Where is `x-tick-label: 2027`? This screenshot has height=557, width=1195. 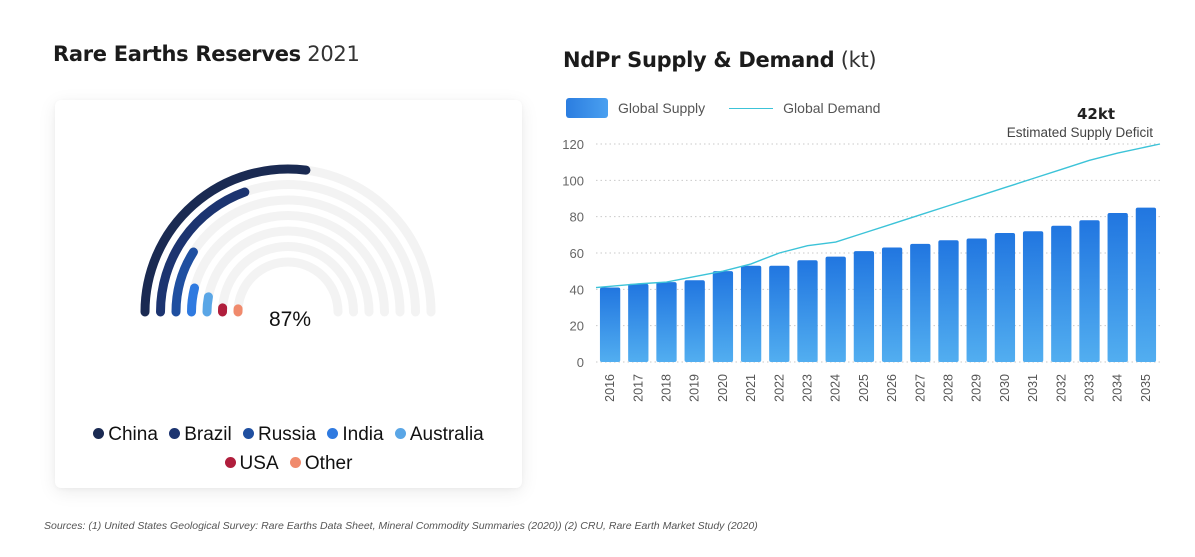 x-tick-label: 2027 is located at coordinates (920, 388).